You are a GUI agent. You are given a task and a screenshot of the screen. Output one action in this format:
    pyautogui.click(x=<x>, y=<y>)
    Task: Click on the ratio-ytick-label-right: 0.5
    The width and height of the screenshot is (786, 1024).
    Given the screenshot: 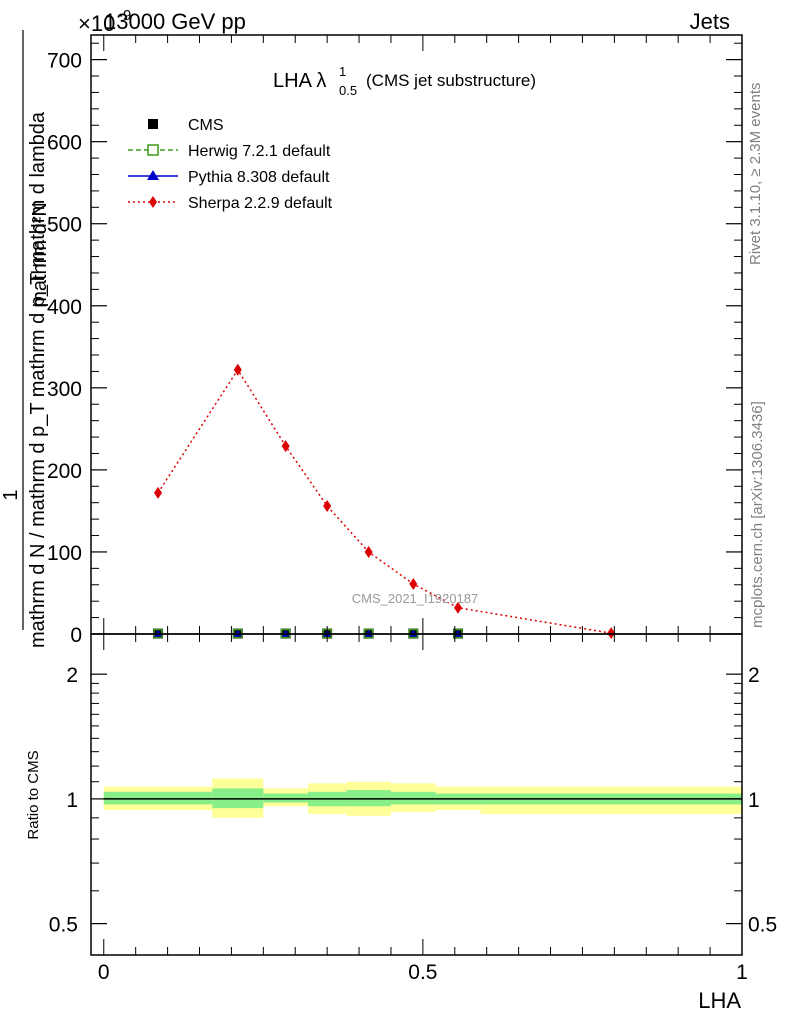 What is the action you would take?
    pyautogui.click(x=762, y=925)
    